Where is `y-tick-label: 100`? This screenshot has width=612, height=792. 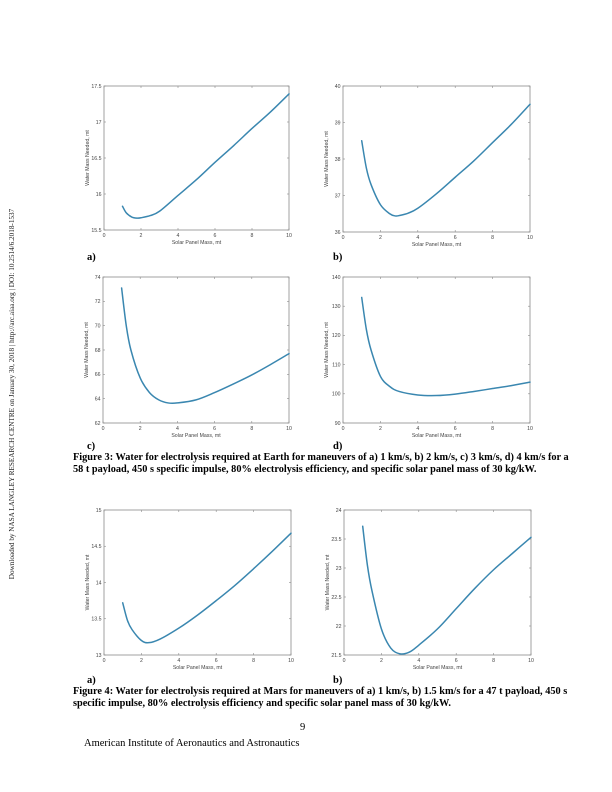 y-tick-label: 100 is located at coordinates (336, 395).